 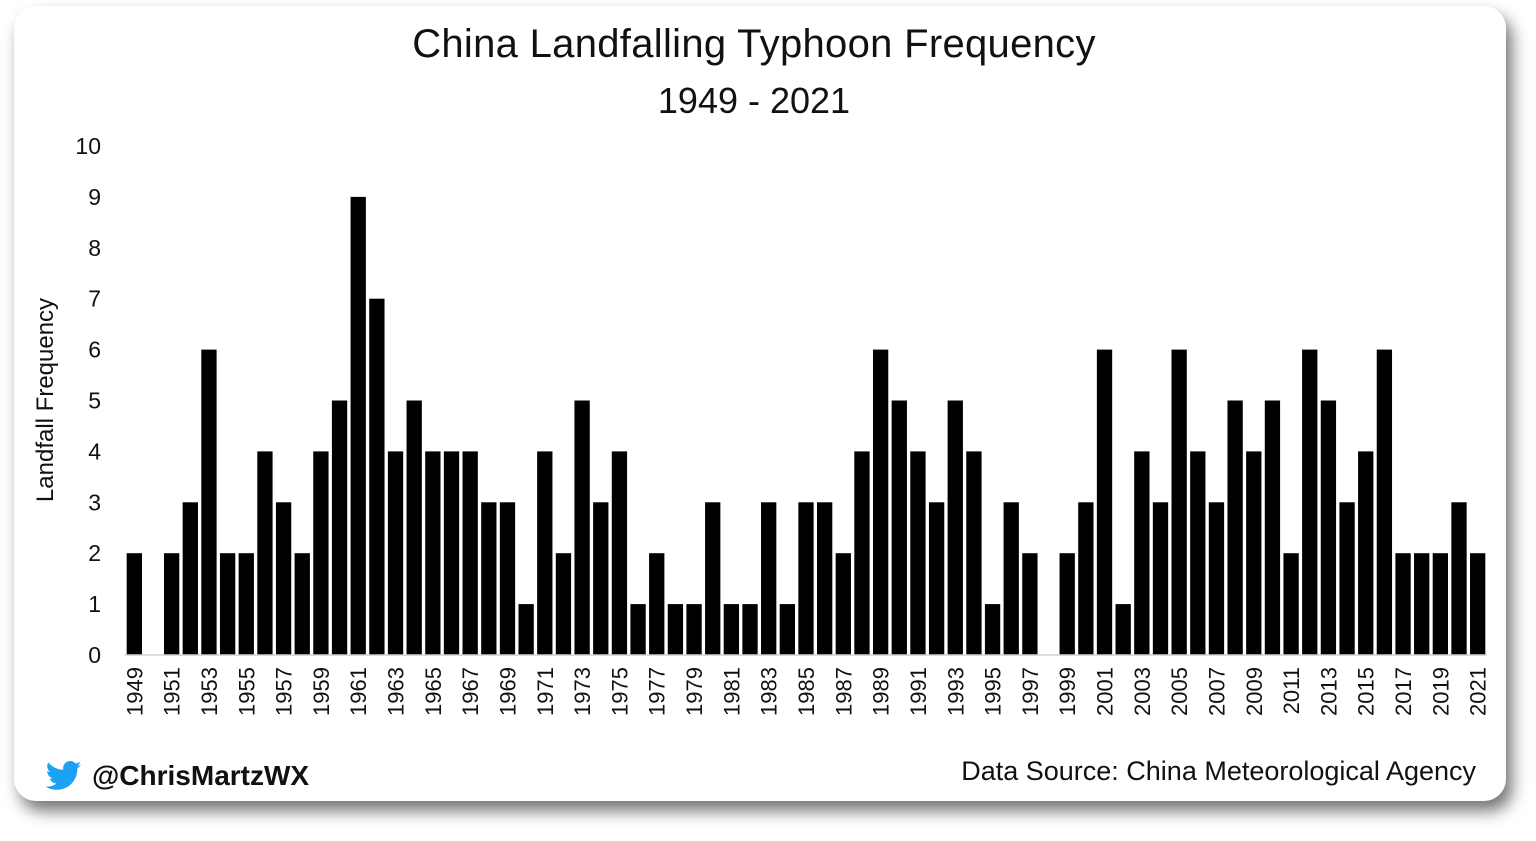 What do you see at coordinates (265, 553) in the screenshot?
I see `bar-1956` at bounding box center [265, 553].